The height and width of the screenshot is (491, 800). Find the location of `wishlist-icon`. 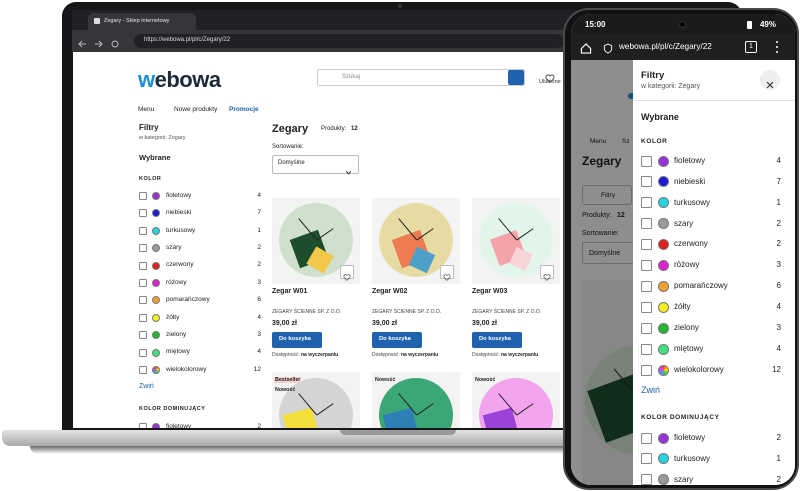

wishlist-icon is located at coordinates (447, 274).